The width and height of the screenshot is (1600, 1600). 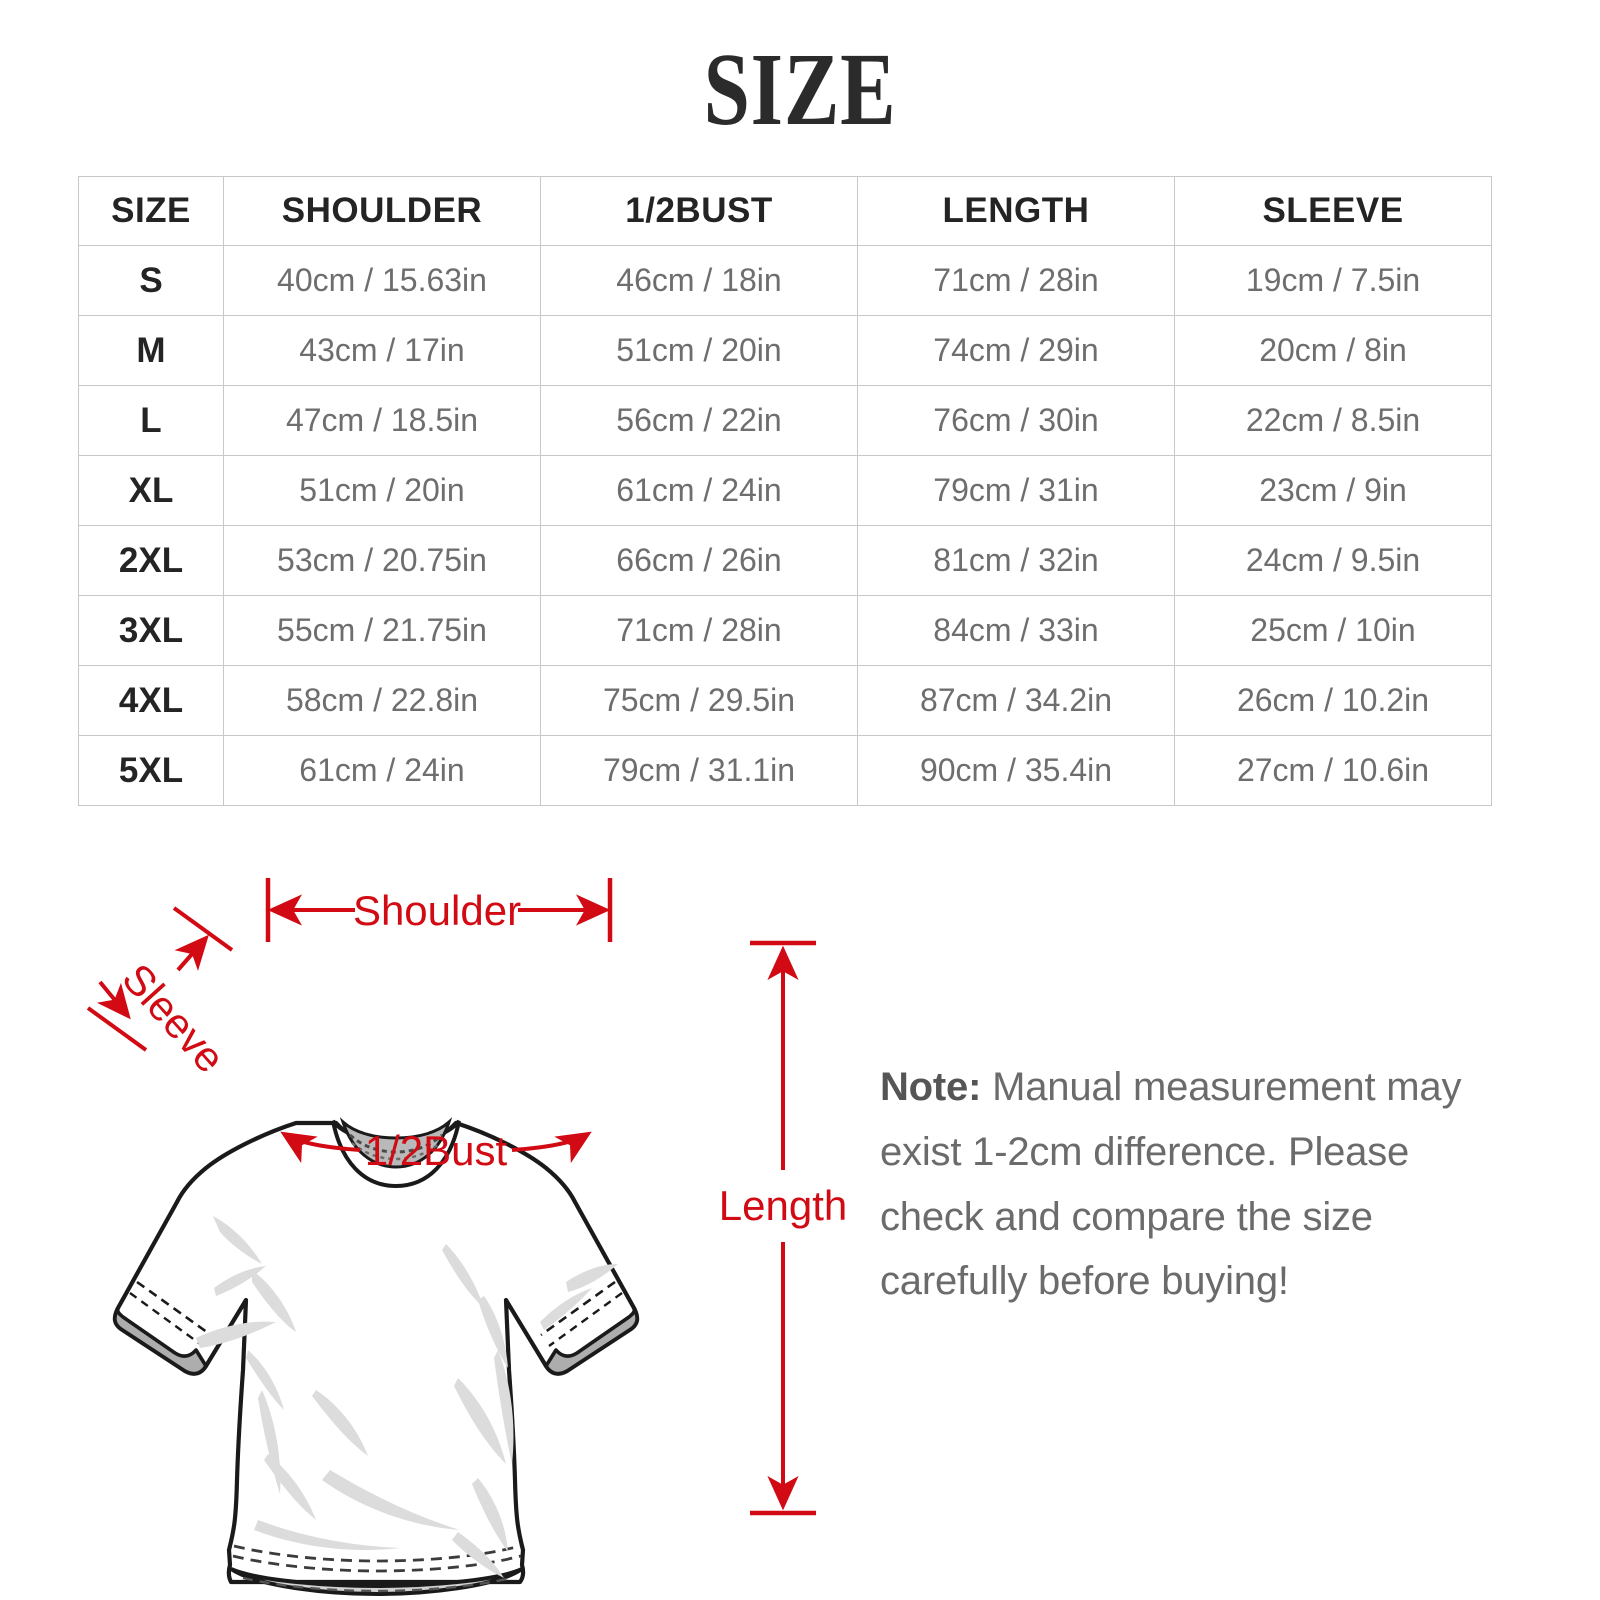 I want to click on length-label: Length, so click(x=783, y=1205).